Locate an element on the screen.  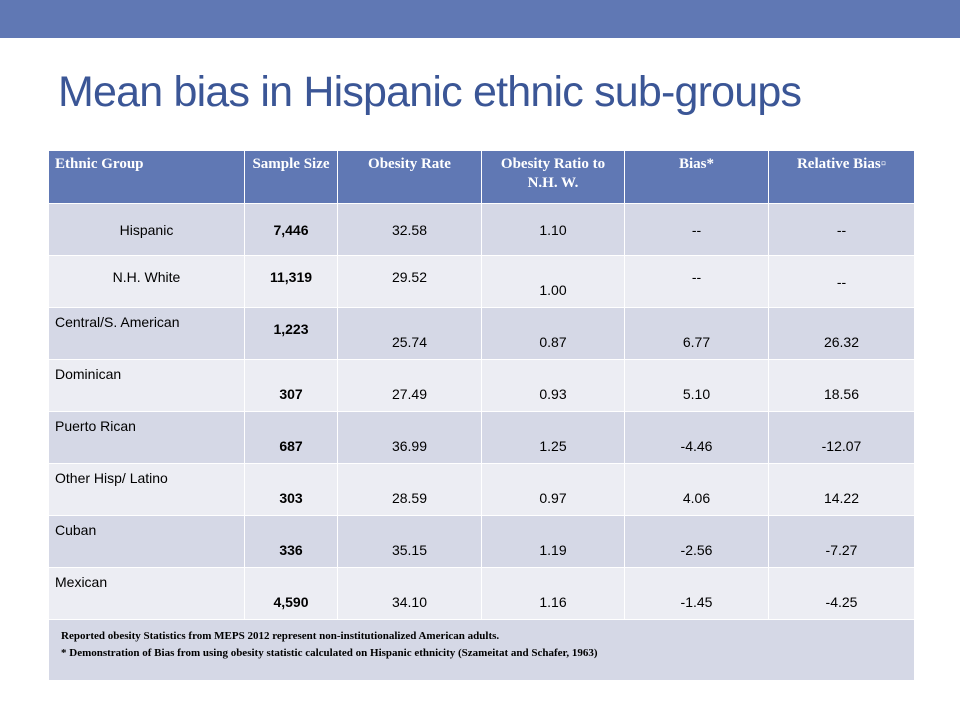
cell-bias: -1.45 is located at coordinates (696, 593).